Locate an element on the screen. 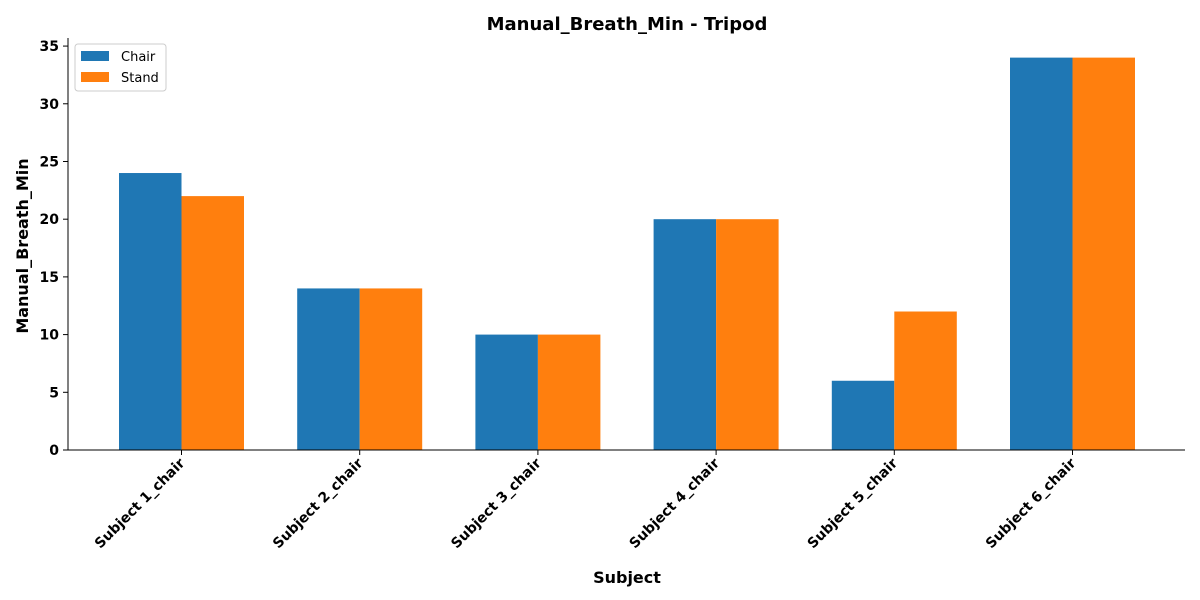 The width and height of the screenshot is (1200, 600). y-tick-label: 35 is located at coordinates (49, 47).